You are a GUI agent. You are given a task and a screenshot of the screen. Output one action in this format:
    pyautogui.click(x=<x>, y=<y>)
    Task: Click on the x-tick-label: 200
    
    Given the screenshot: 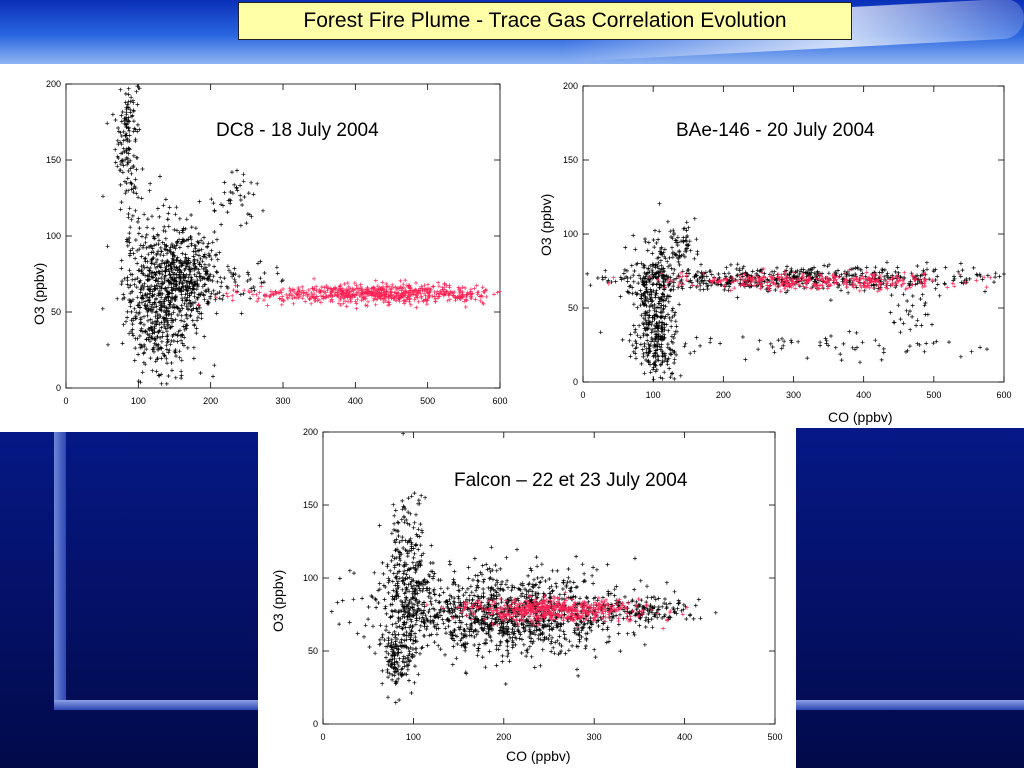 What is the action you would take?
    pyautogui.click(x=210, y=401)
    